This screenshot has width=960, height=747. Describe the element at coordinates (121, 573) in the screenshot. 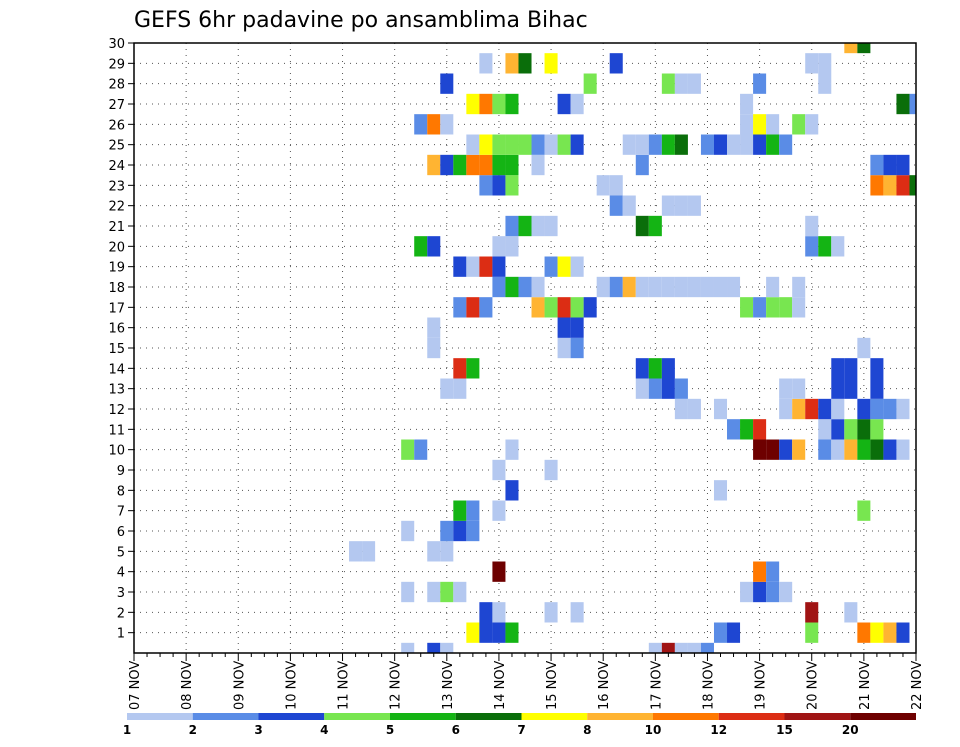

I see `y-tick-label: 4` at that location.